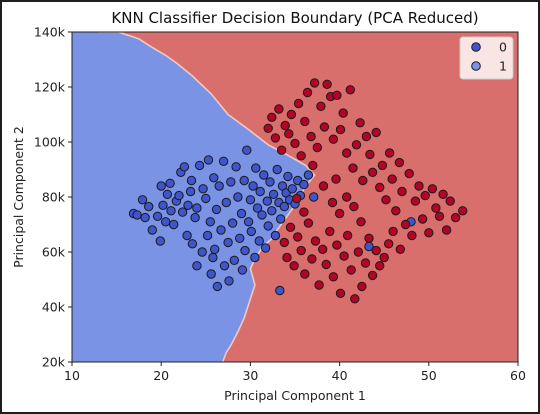 This screenshot has height=414, width=540. Describe the element at coordinates (295, 372) in the screenshot. I see `x-axis-ticks: 10 20 30 40 50 60` at that location.